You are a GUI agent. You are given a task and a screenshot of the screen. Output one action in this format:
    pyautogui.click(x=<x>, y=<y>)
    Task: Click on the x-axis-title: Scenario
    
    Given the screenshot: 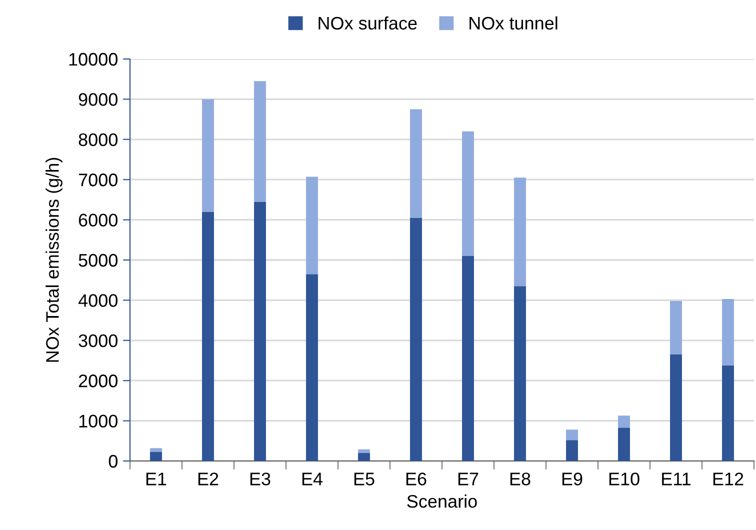 What is the action you would take?
    pyautogui.click(x=442, y=501)
    